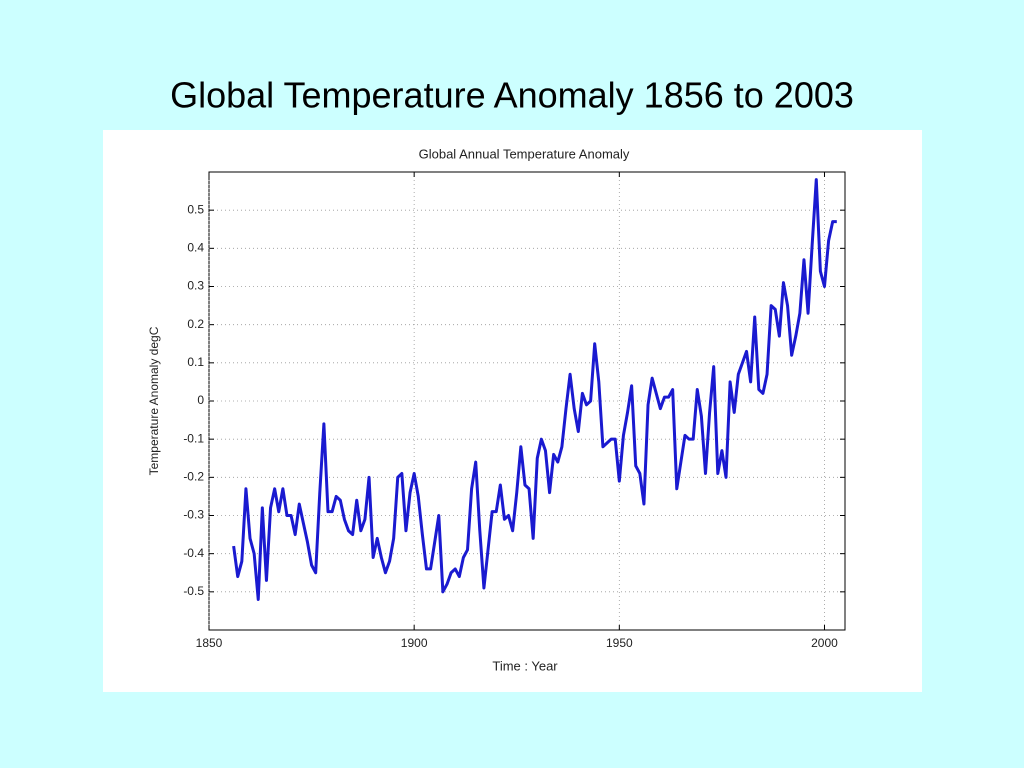 This screenshot has height=768, width=1024. I want to click on y-tick-label: -0.2, so click(193, 477).